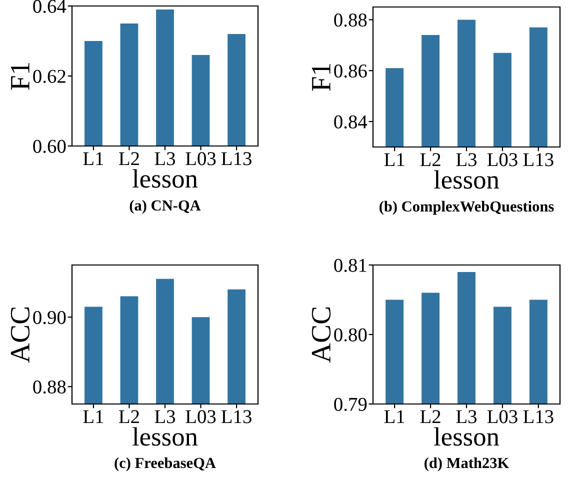 This screenshot has width=574, height=489. What do you see at coordinates (165, 464) in the screenshot?
I see `text: (c) FreebaseQA` at bounding box center [165, 464].